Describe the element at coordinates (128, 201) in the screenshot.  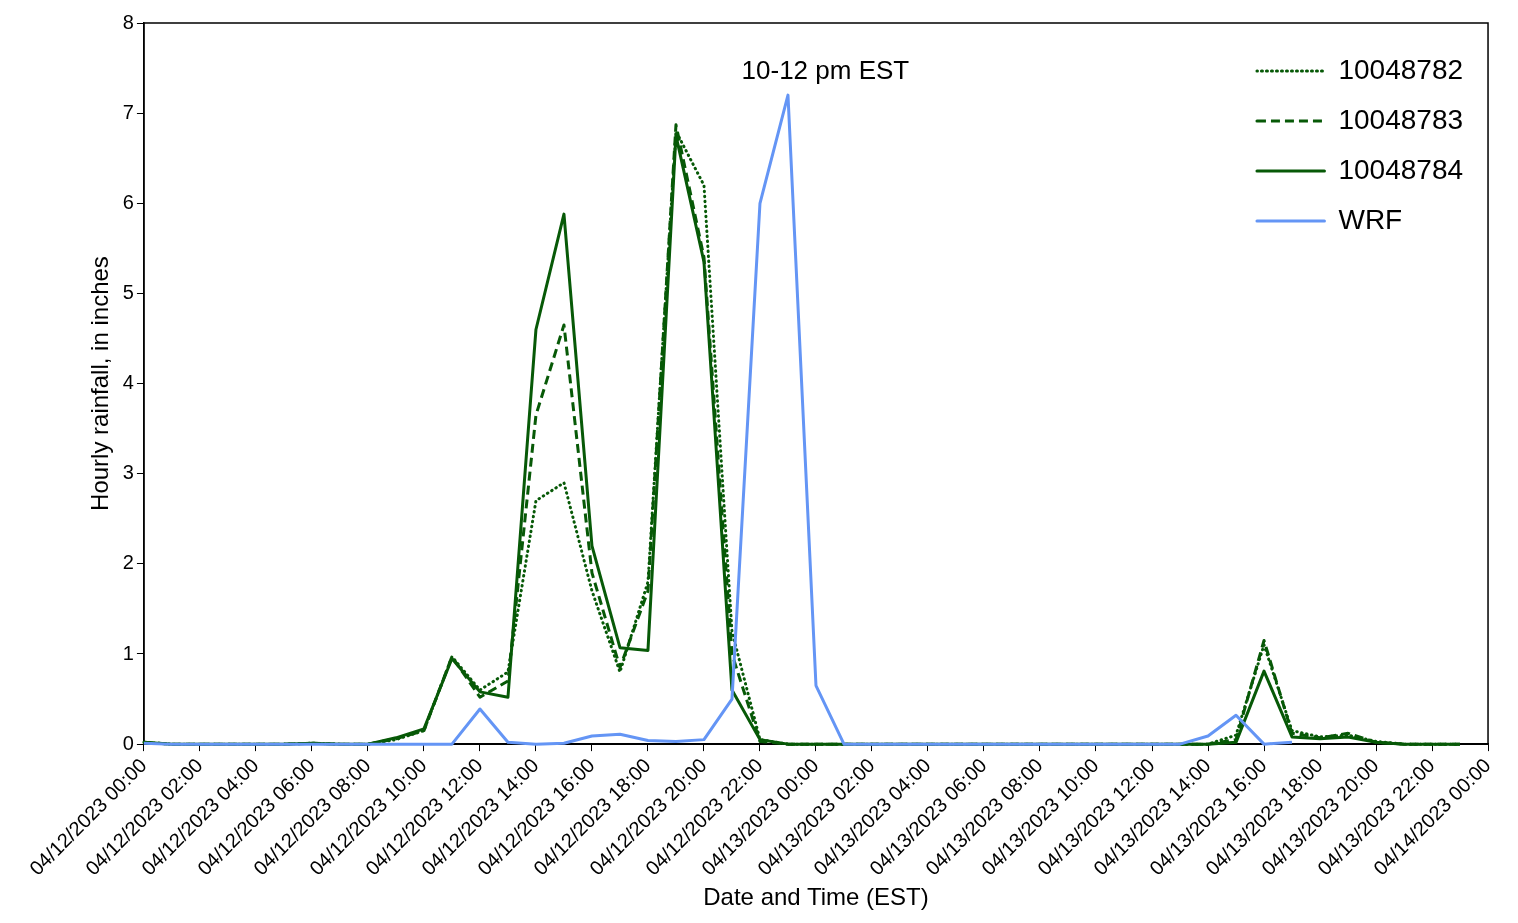
I see `y-tick-label: 6` at that location.